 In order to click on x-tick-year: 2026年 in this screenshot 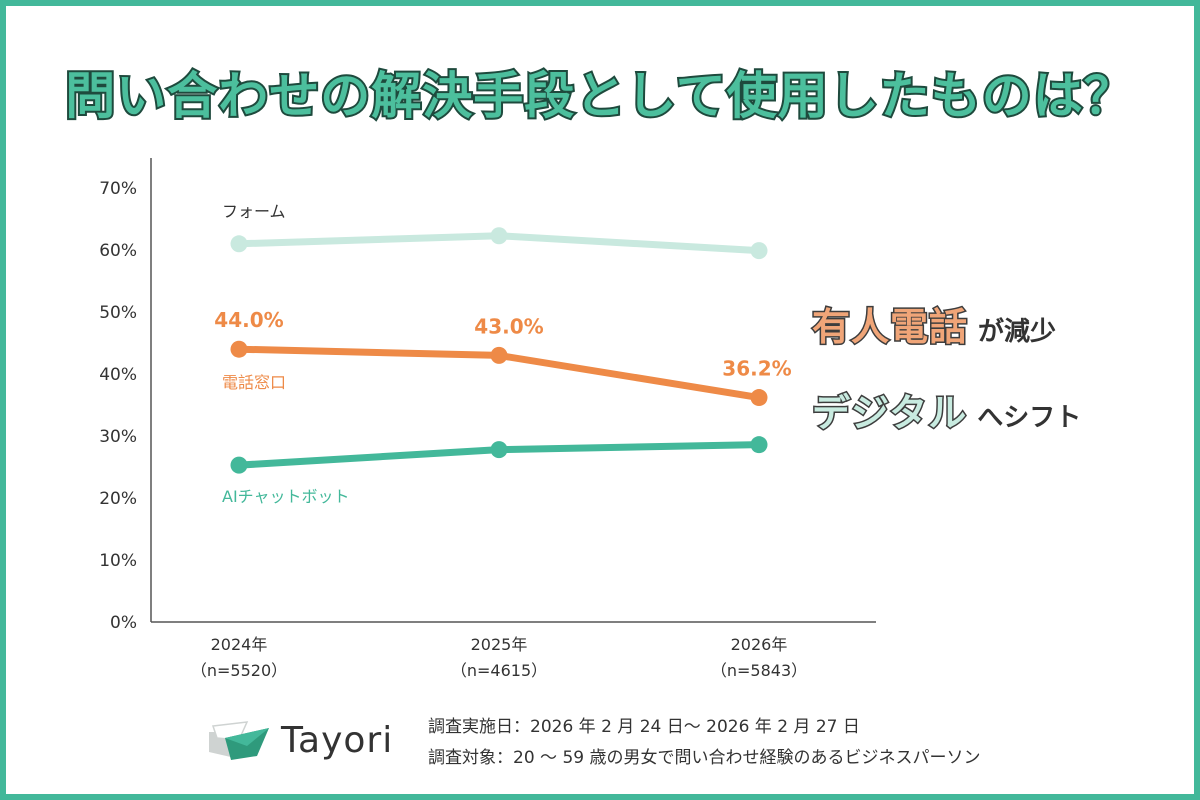, I will do `click(759, 644)`.